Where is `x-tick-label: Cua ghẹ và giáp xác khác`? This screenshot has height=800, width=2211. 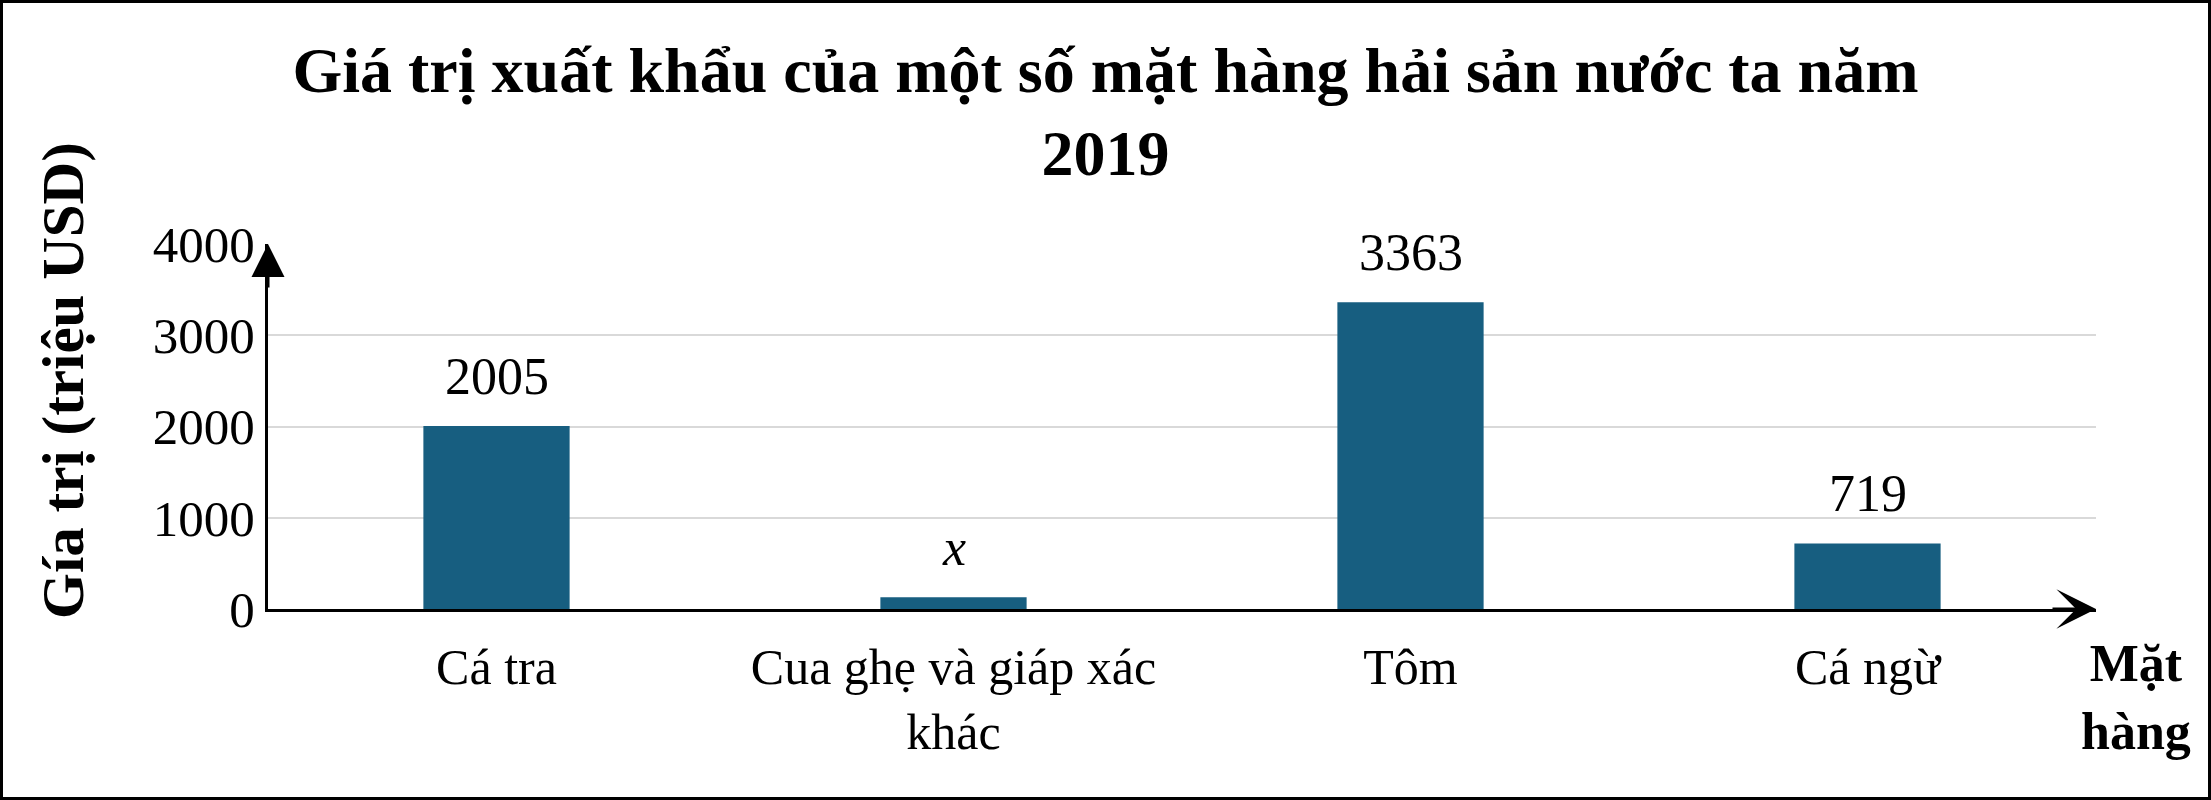 x-tick-label: Cua ghẹ và giáp xác khác is located at coordinates (953, 699).